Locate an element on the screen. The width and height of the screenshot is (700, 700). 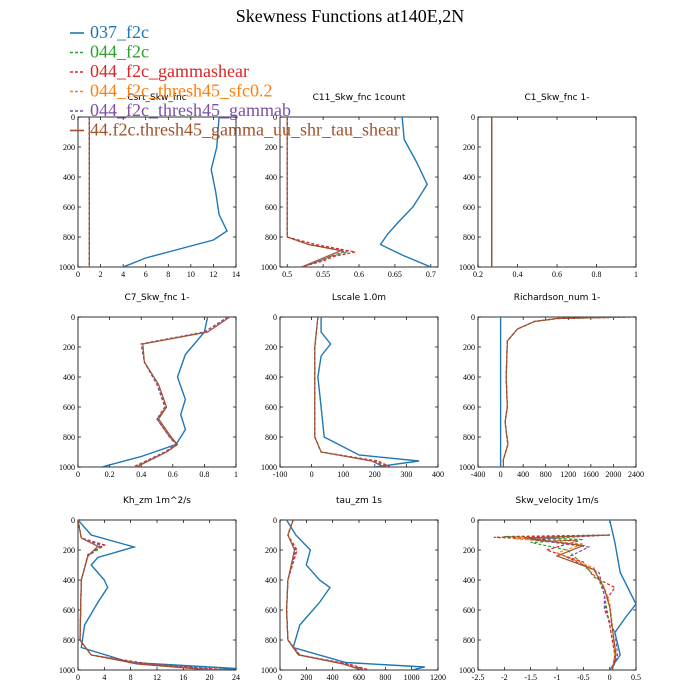
x-tick-label: 20 is located at coordinates (210, 677).